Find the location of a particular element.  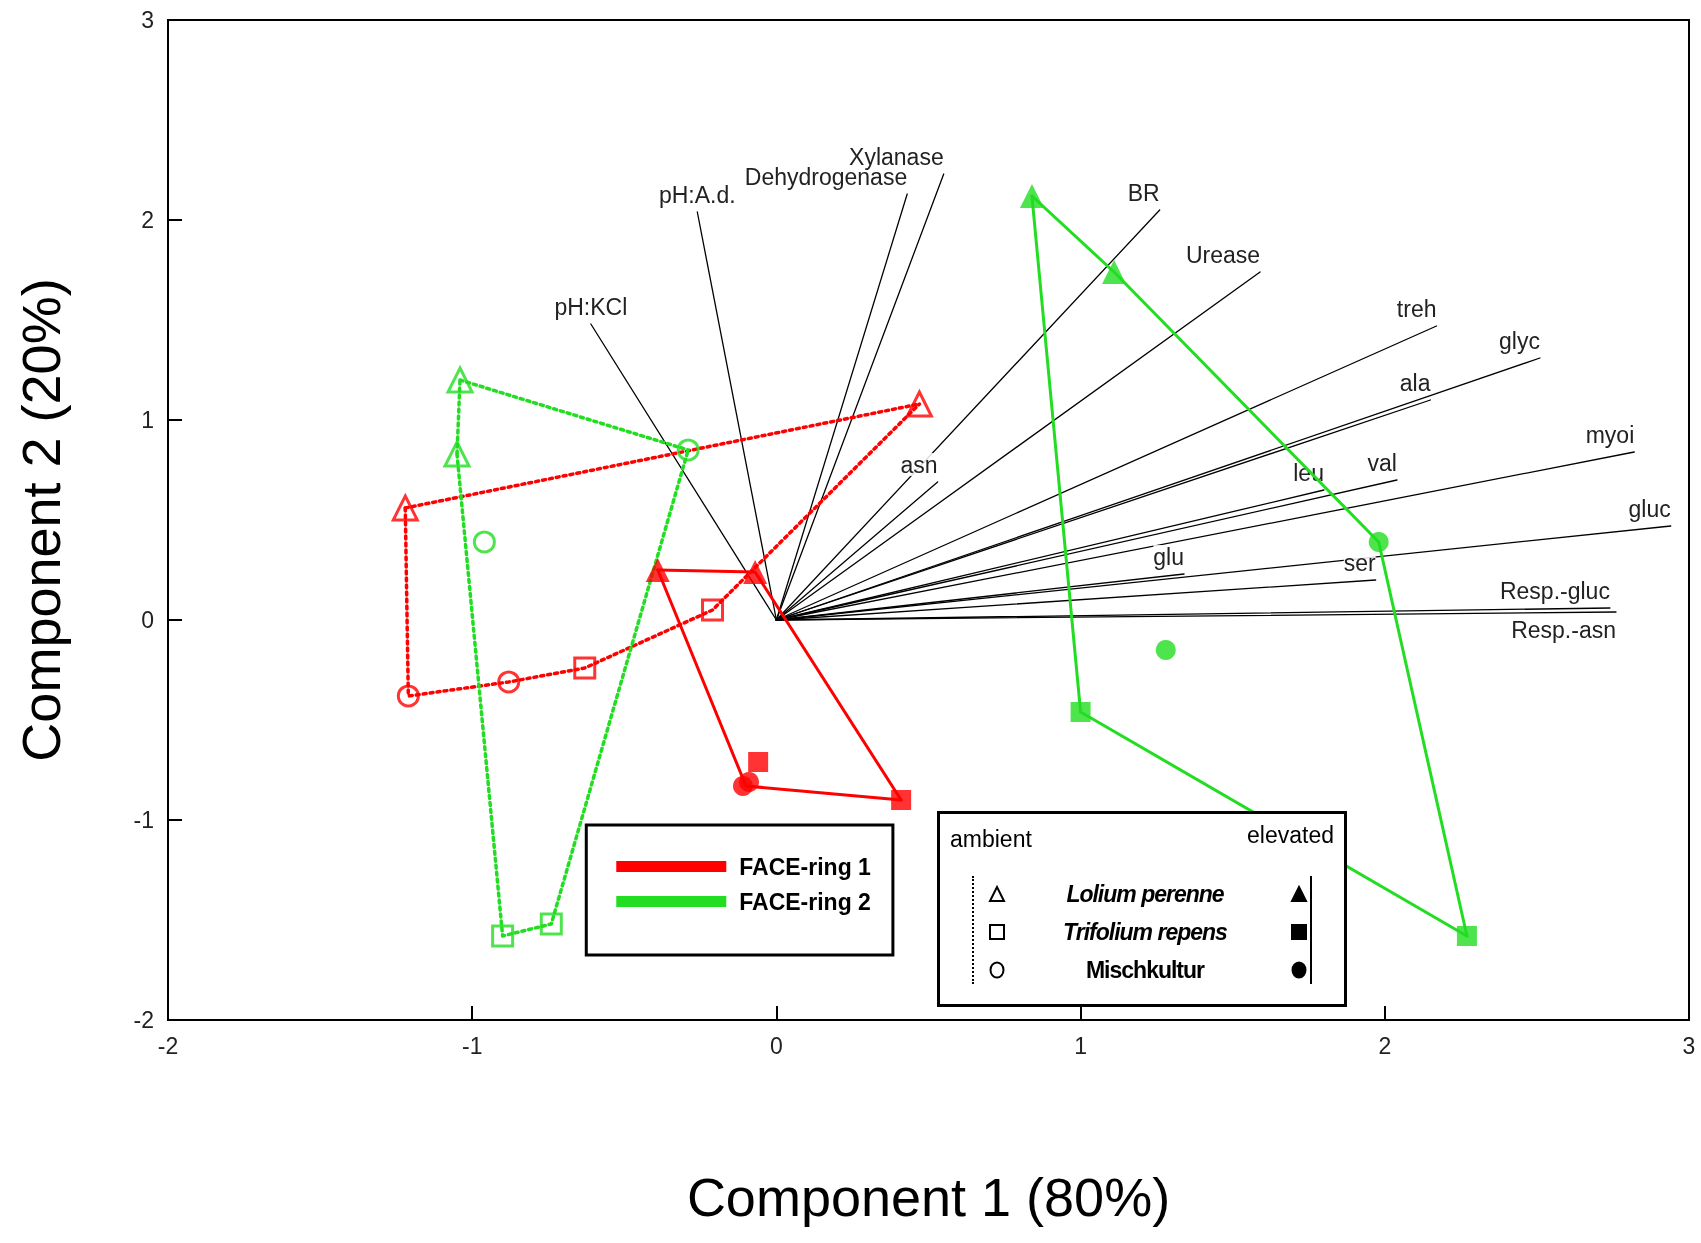

y-axis-title: Component 2 (20%) is located at coordinates (41, 520).